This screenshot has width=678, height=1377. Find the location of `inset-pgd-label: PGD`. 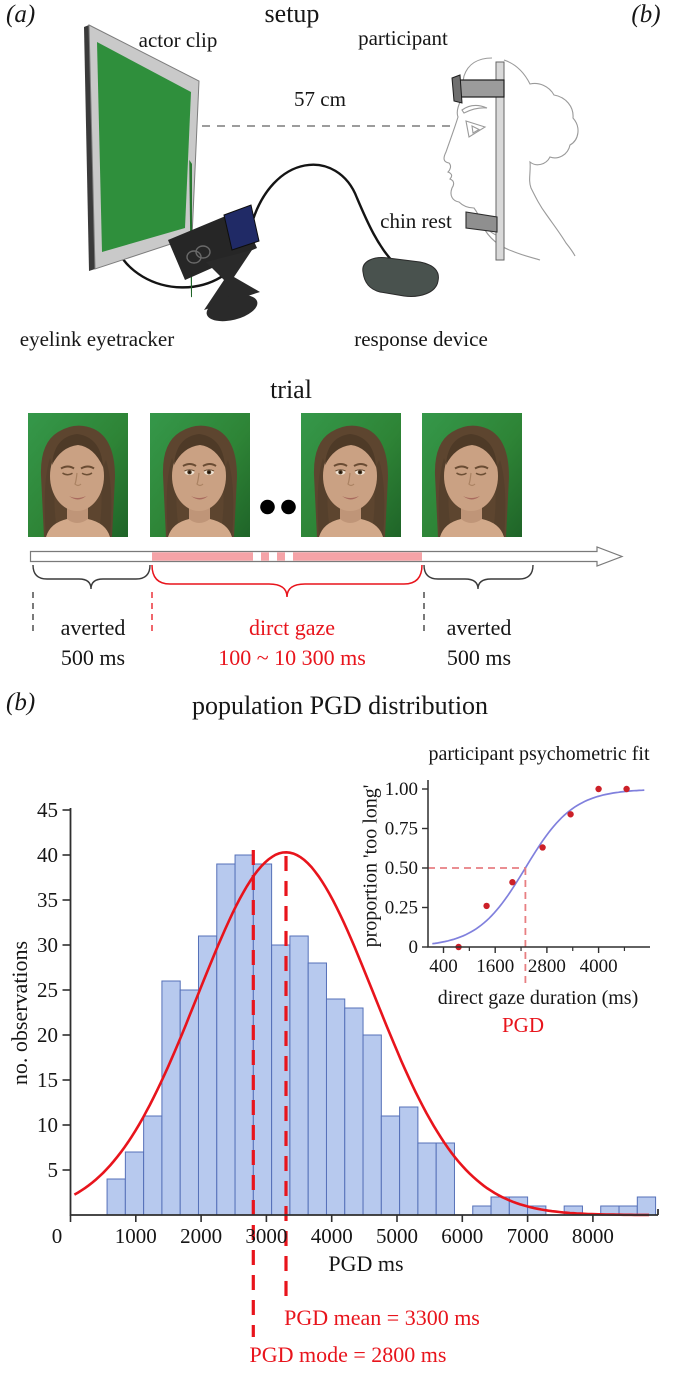

inset-pgd-label: PGD is located at coordinates (523, 1025).